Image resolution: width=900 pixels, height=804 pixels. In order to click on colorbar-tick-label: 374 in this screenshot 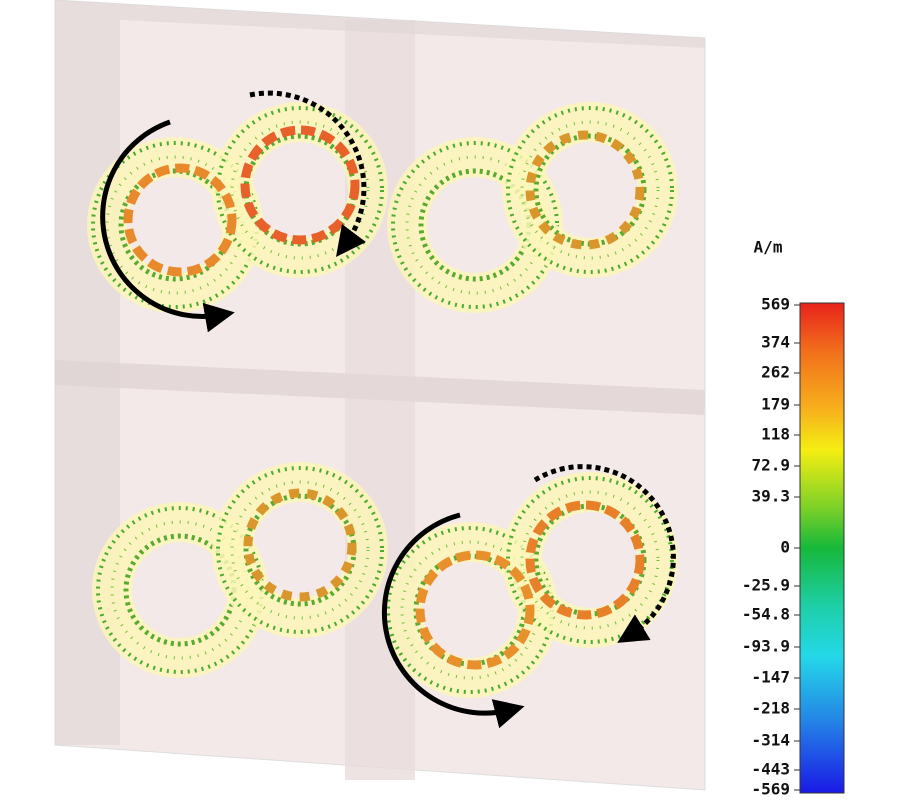, I will do `click(775, 342)`.